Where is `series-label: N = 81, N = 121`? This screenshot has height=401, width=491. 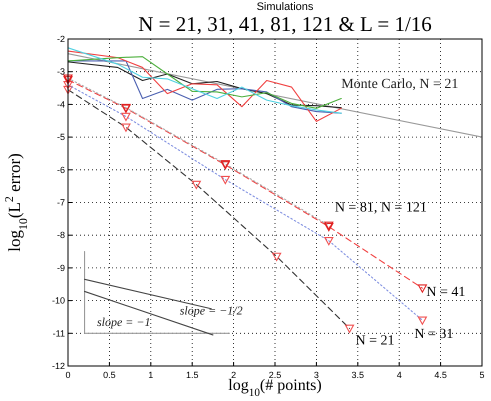
series-label: N = 81, N = 121 is located at coordinates (380, 208).